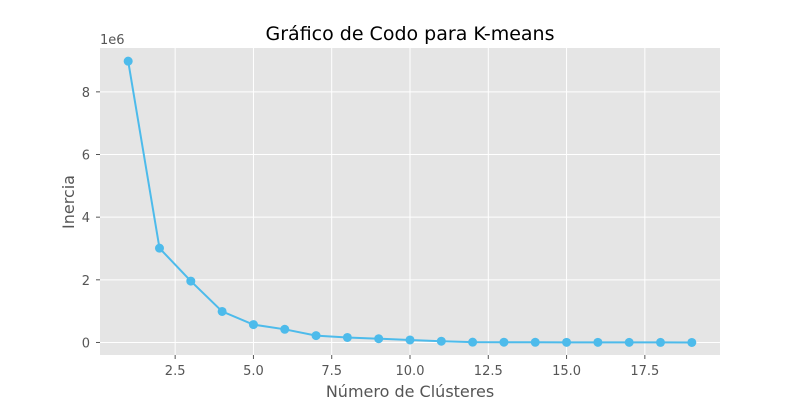  What do you see at coordinates (86, 343) in the screenshot?
I see `y-tick-label: 0` at bounding box center [86, 343].